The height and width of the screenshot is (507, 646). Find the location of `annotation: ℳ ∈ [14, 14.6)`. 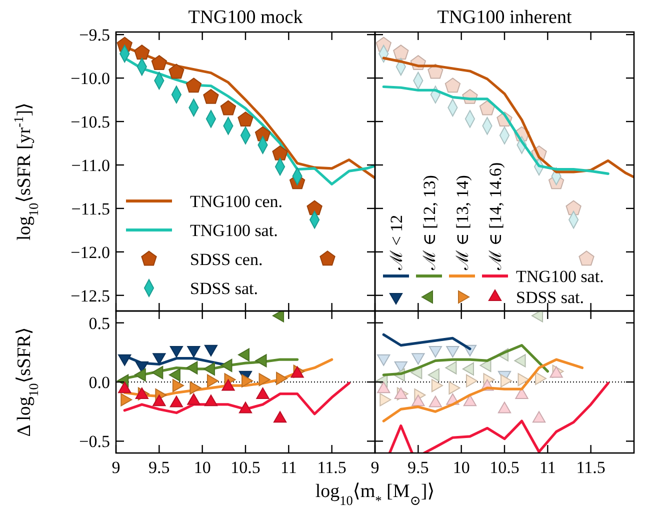

annotation: ℳ ∈ [14, 14.6) is located at coordinates (495, 216).